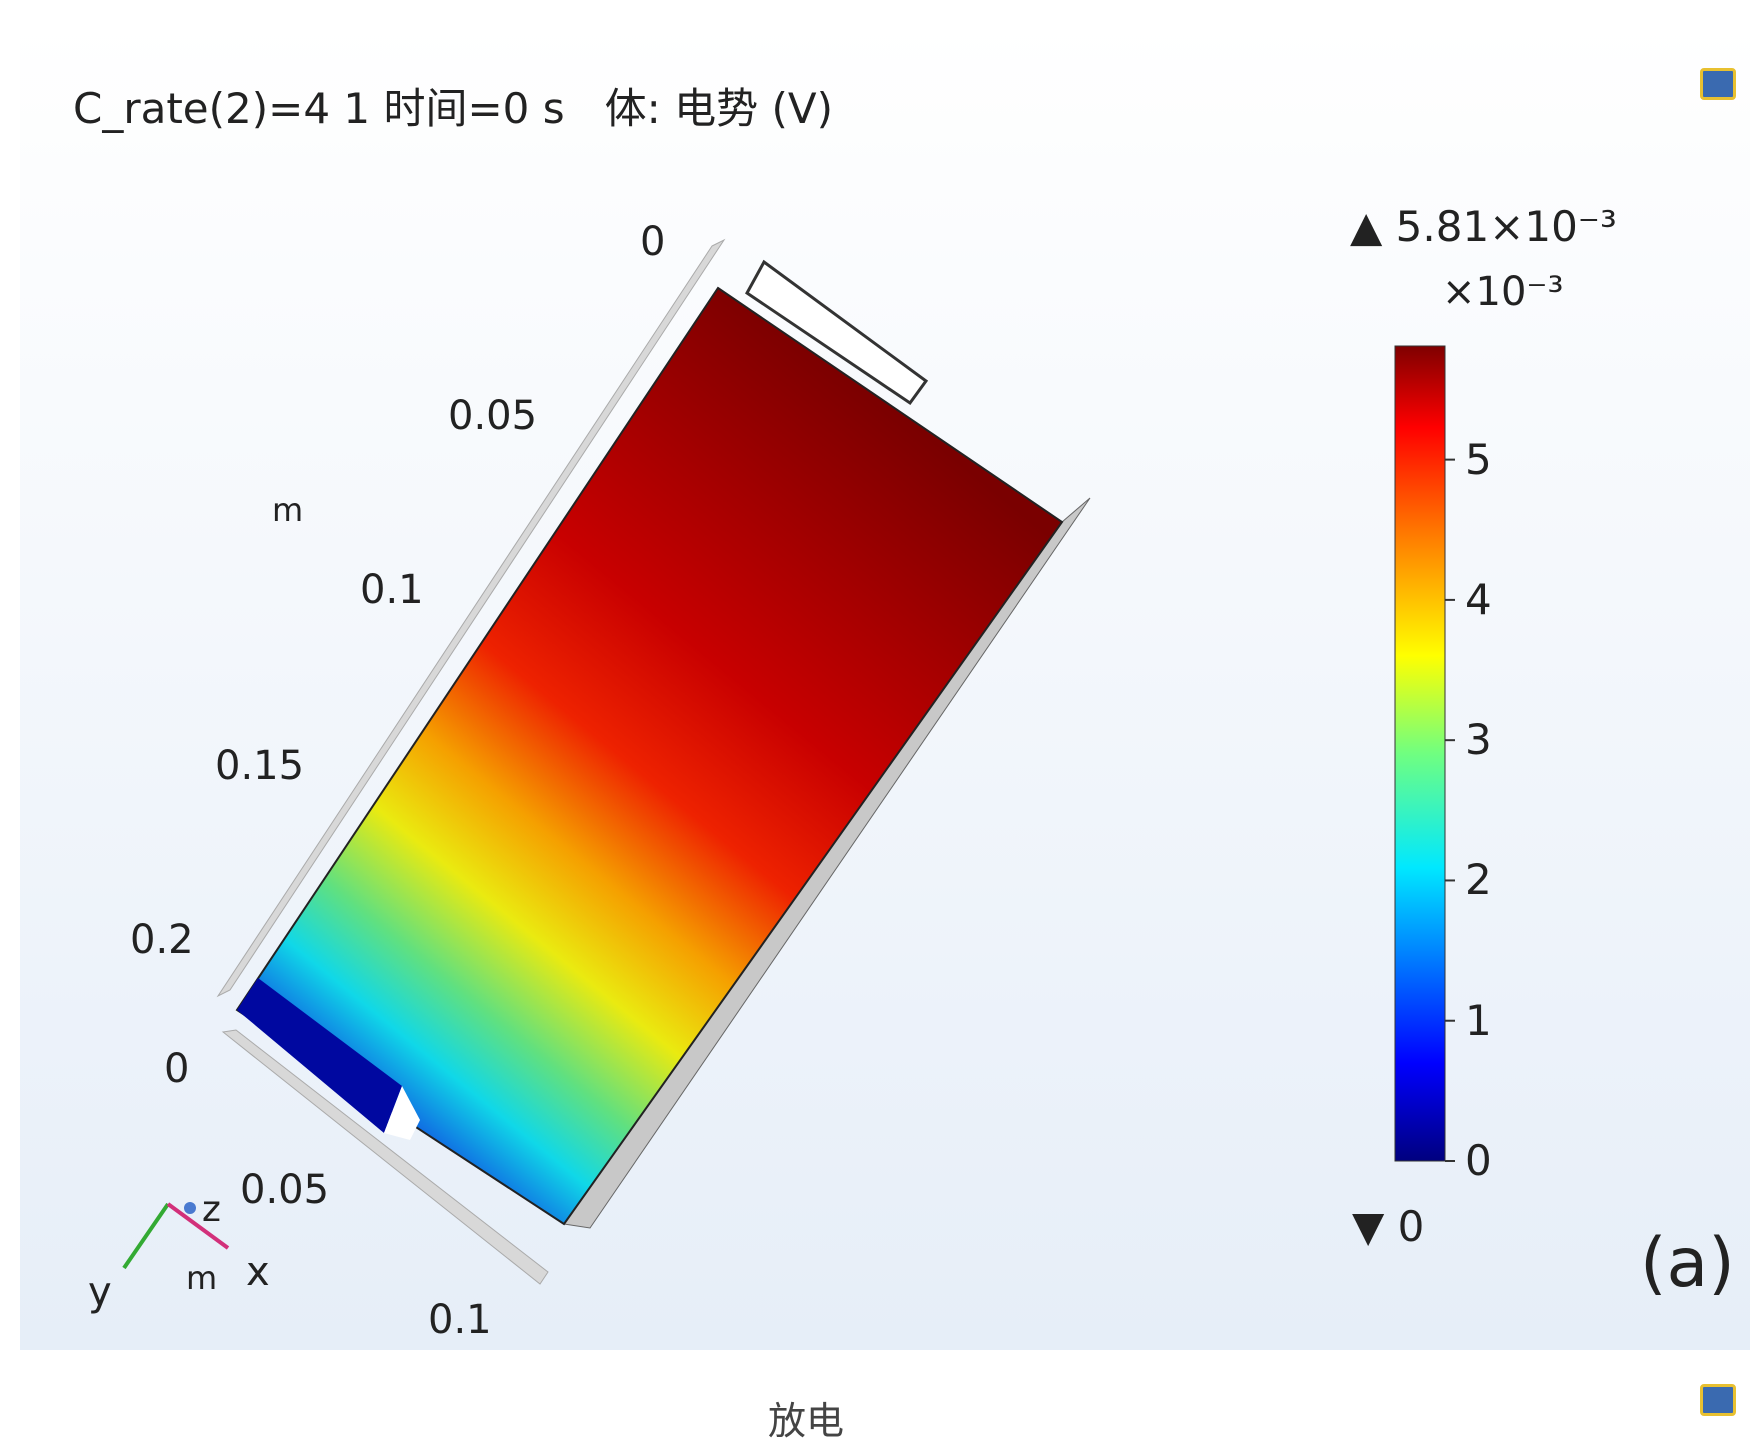  Describe the element at coordinates (1478, 459) in the screenshot. I see `colorbar-tick-label: 5` at that location.